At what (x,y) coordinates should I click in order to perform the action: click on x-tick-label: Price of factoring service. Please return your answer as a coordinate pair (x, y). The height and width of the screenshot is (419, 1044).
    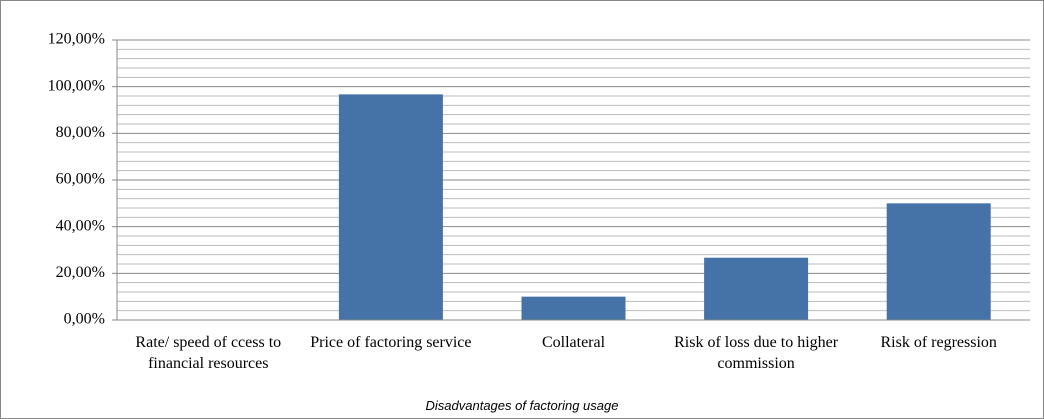
    Looking at the image, I should click on (391, 342).